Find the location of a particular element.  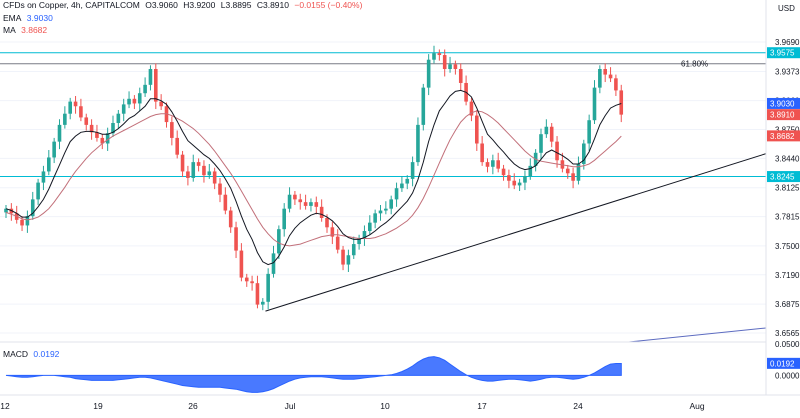

time-tick-label: 10 is located at coordinates (385, 406).